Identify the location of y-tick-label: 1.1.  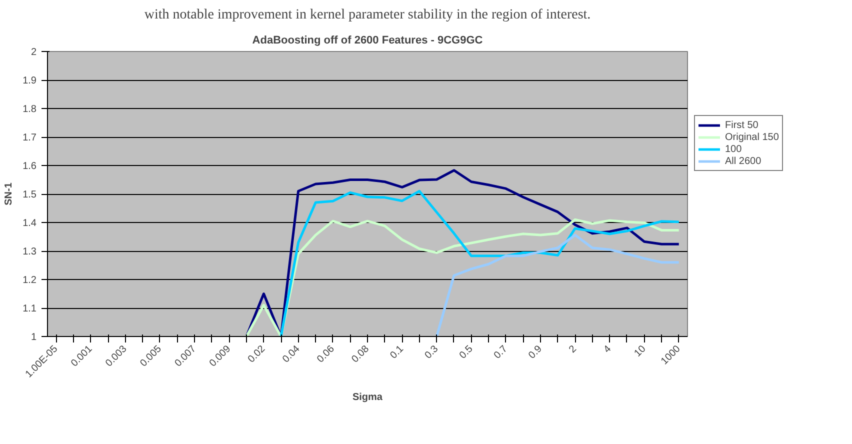
(29, 309).